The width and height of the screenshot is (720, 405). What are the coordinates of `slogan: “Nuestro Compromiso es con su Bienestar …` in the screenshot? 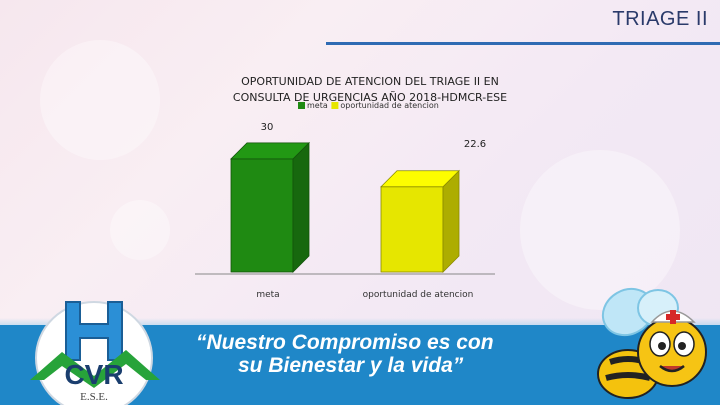 It's located at (376, 354).